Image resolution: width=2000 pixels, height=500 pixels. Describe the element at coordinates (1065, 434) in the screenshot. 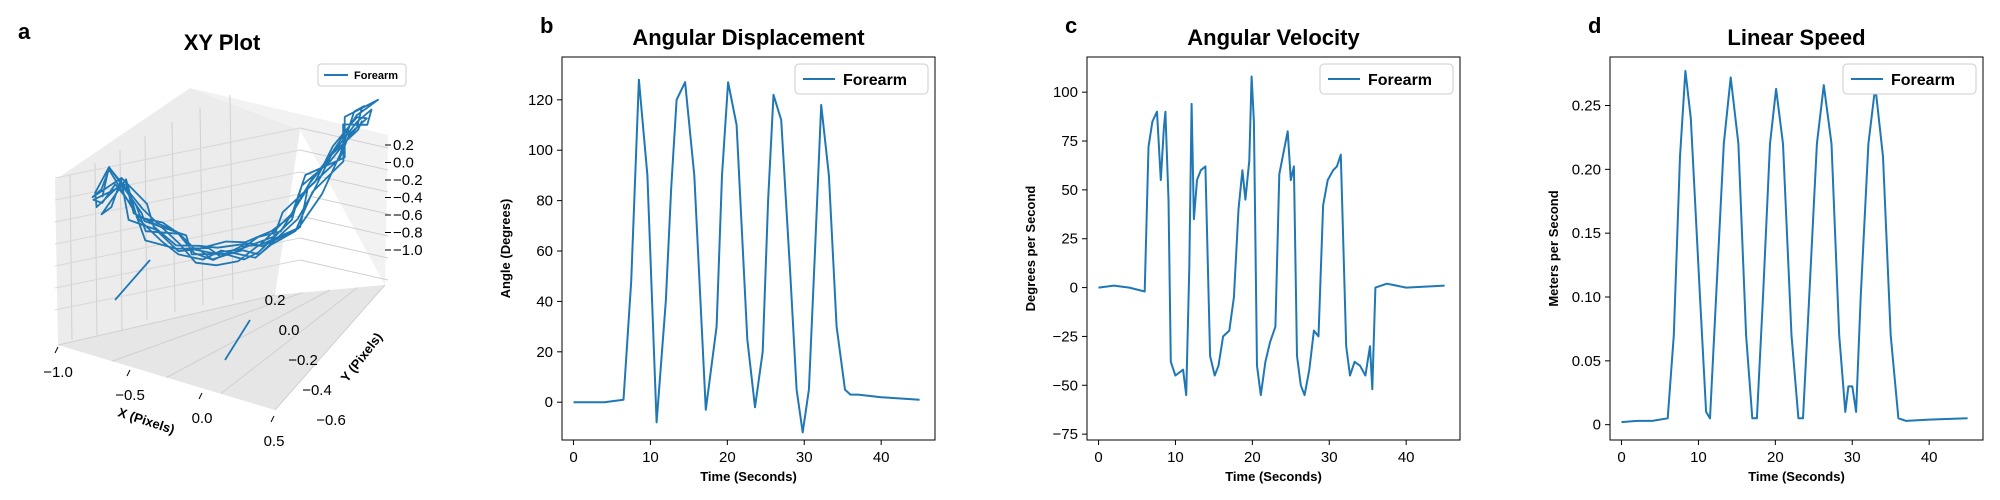

I see `y-tick-label: −75` at that location.